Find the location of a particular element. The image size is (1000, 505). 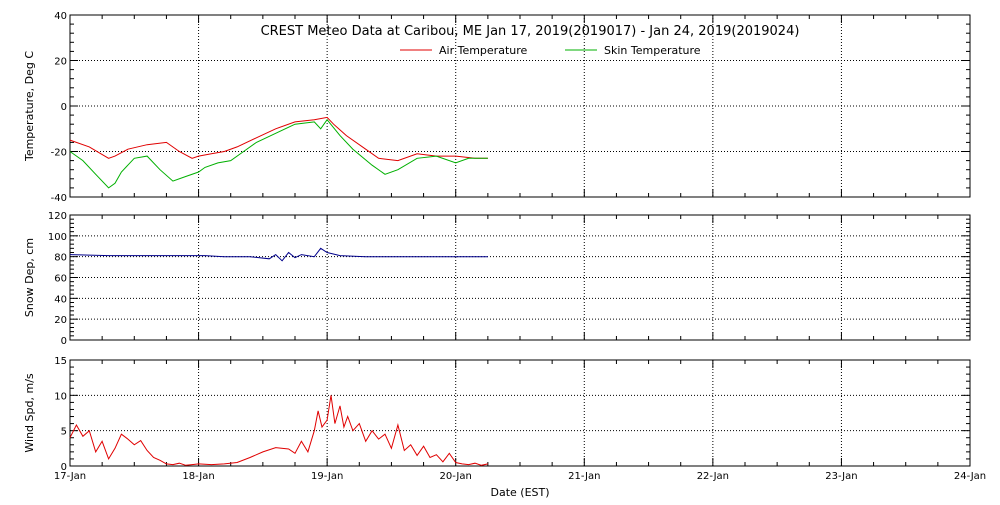

x-tick-label: 24-Jan is located at coordinates (970, 476).